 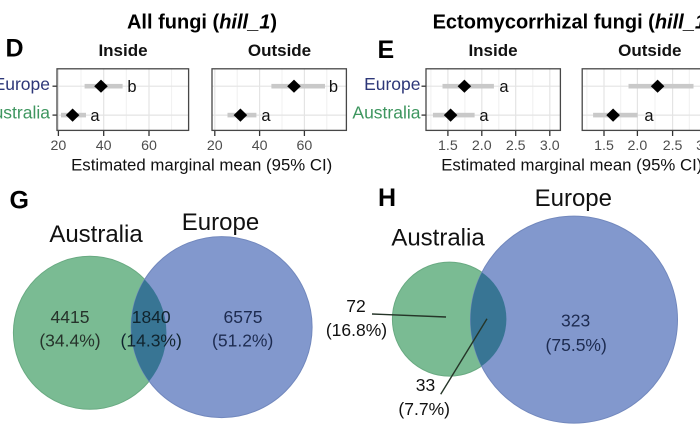 What do you see at coordinates (576, 345) in the screenshot?
I see `svg-text: (75.5%)` at bounding box center [576, 345].